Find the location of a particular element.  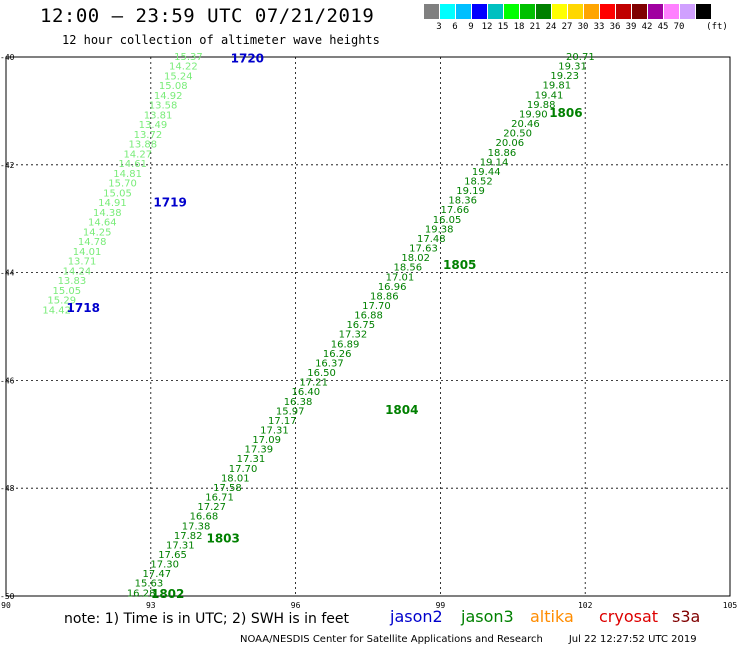

scale-unit: (ft) is located at coordinates (717, 27).